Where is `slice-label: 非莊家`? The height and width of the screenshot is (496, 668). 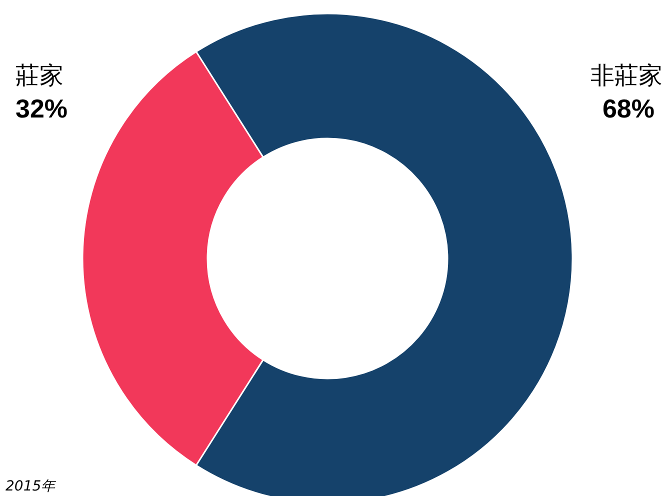
slice-label: 非莊家 is located at coordinates (626, 76).